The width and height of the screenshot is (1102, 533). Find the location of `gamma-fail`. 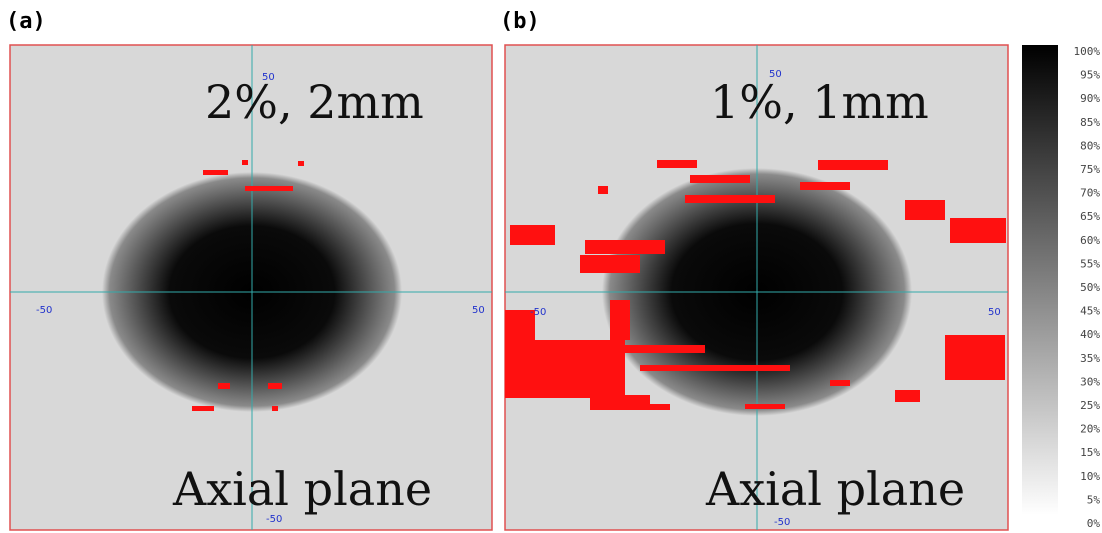

gamma-fail is located at coordinates (248, 285).